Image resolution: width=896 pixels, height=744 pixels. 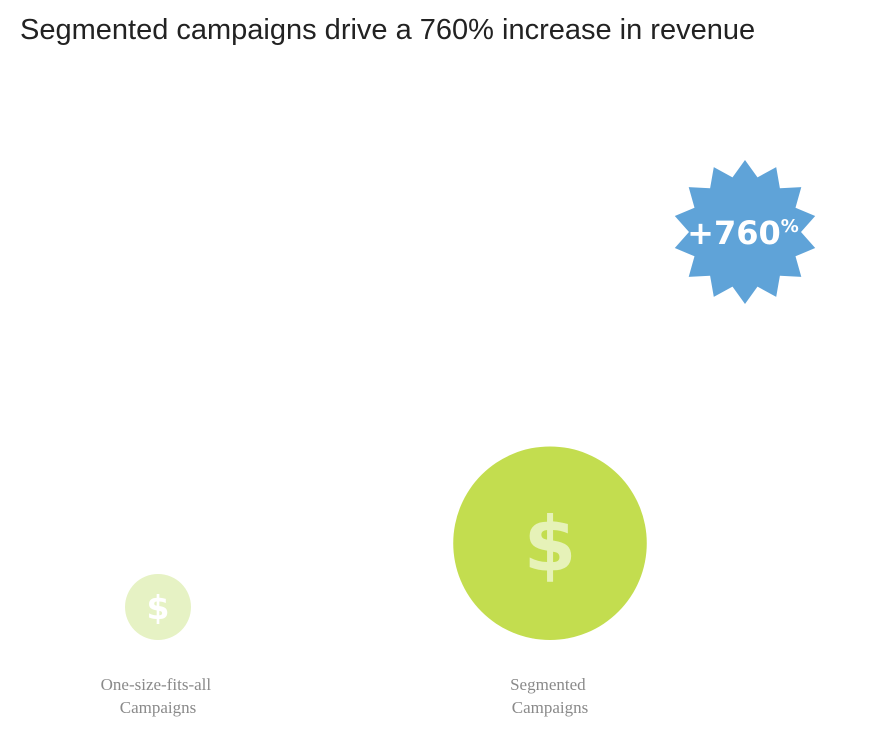 I want to click on bubble-small-group: $, so click(x=158, y=607).